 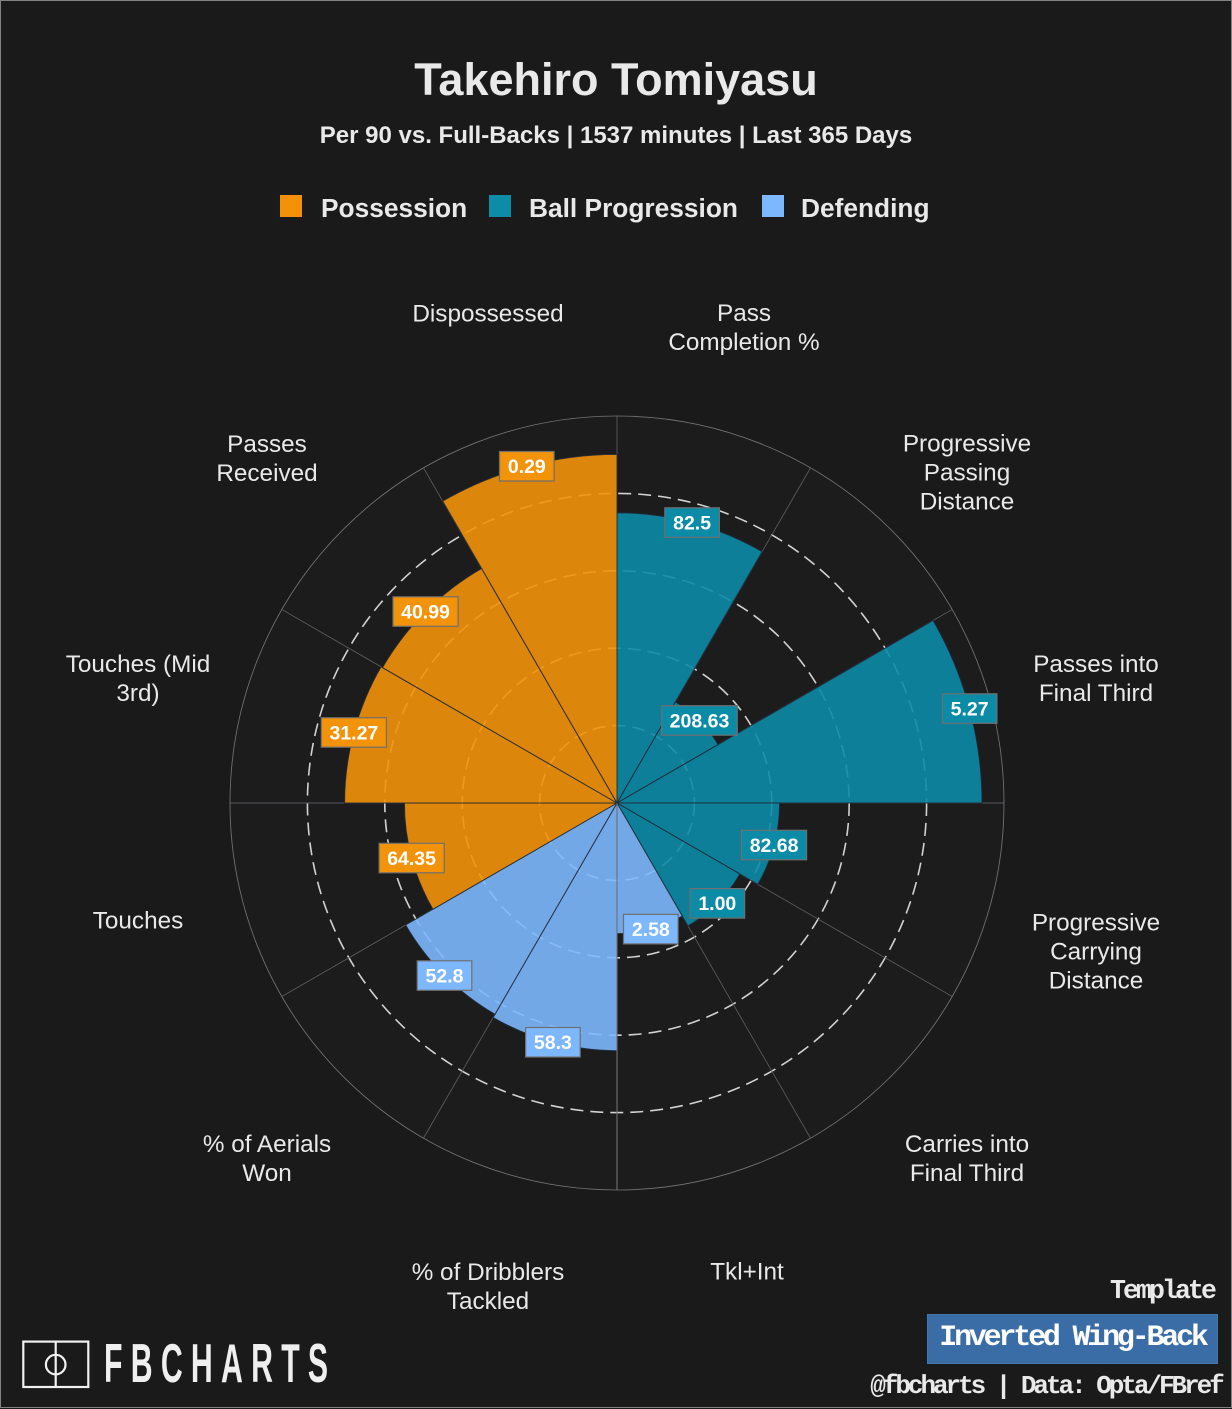 I want to click on svg-text: 58.3, so click(x=553, y=1043).